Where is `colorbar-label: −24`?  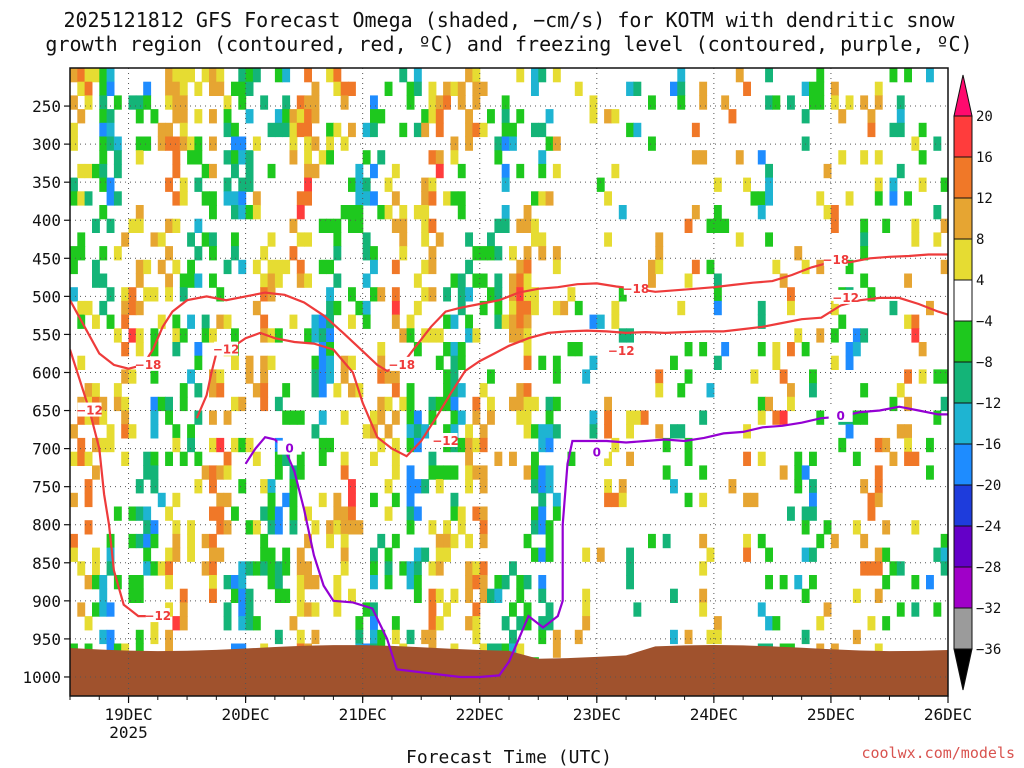
colorbar-label: −24 is located at coordinates (988, 527).